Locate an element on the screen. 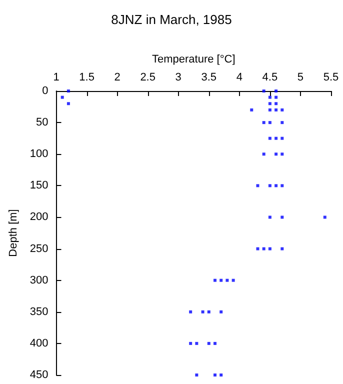 This screenshot has height=384, width=343. y-tick-label: 300 is located at coordinates (39, 280).